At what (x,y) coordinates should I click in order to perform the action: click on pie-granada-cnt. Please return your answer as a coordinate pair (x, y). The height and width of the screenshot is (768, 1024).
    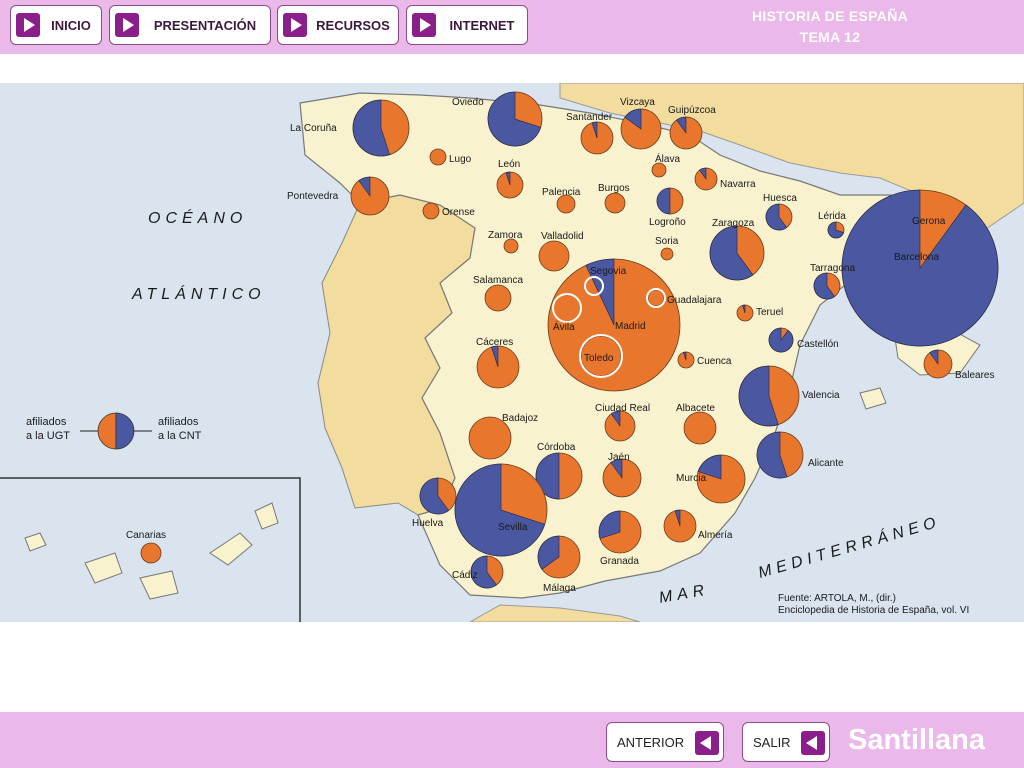
    Looking at the image, I should click on (609, 524).